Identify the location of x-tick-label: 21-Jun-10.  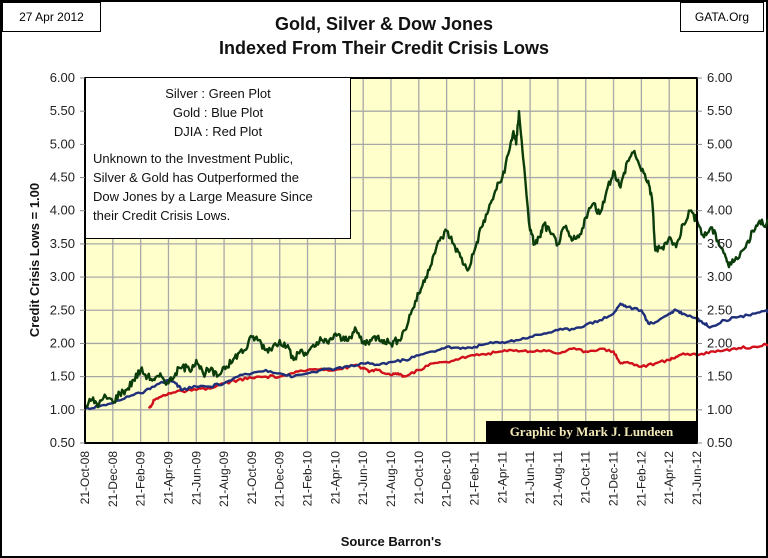
(363, 478).